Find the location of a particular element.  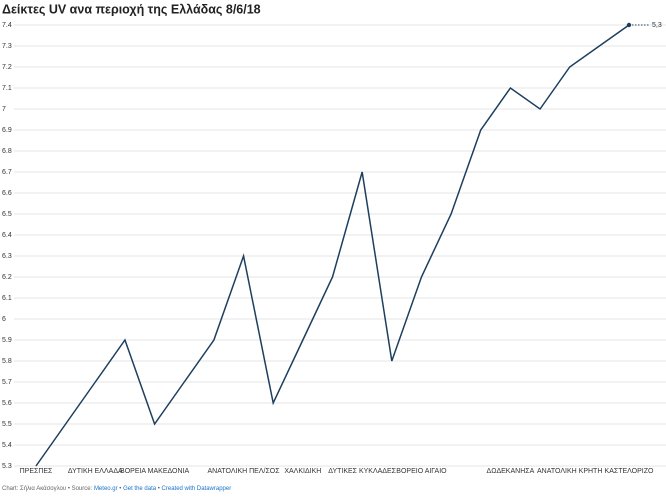

y-tick-label: 7.3 is located at coordinates (7, 46).